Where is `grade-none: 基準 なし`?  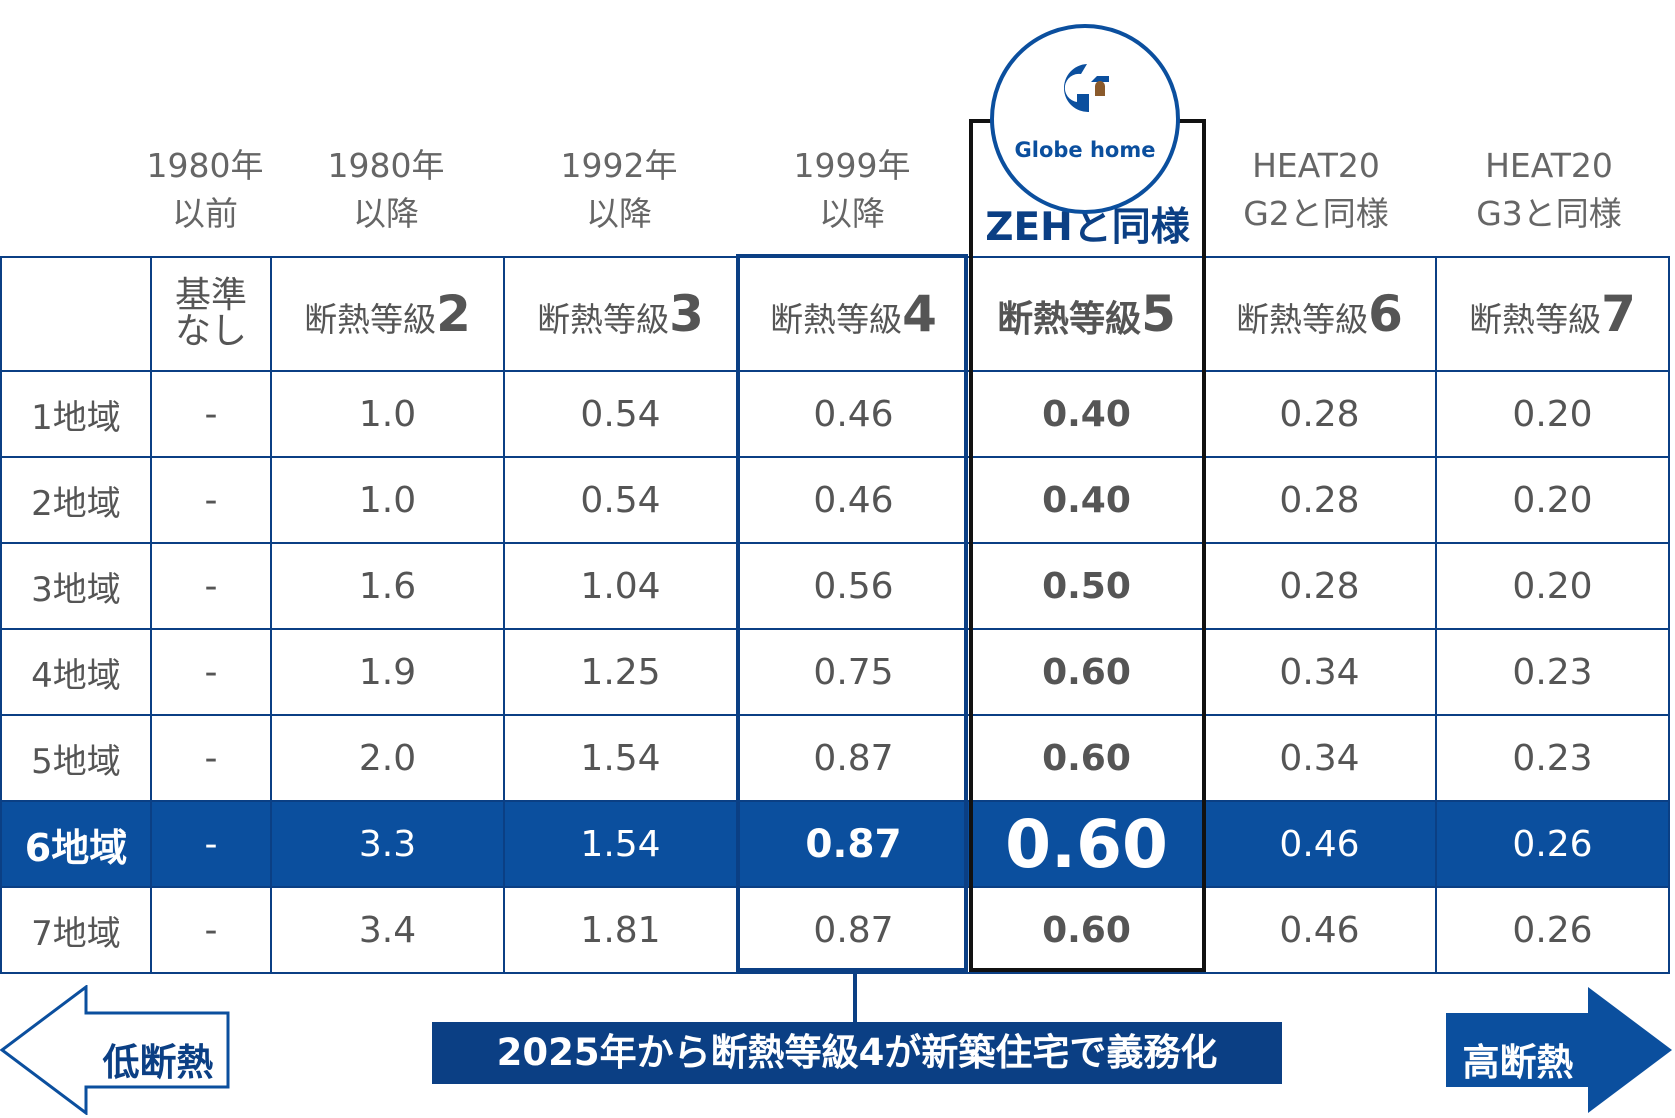
grade-none: 基準 なし is located at coordinates (211, 314).